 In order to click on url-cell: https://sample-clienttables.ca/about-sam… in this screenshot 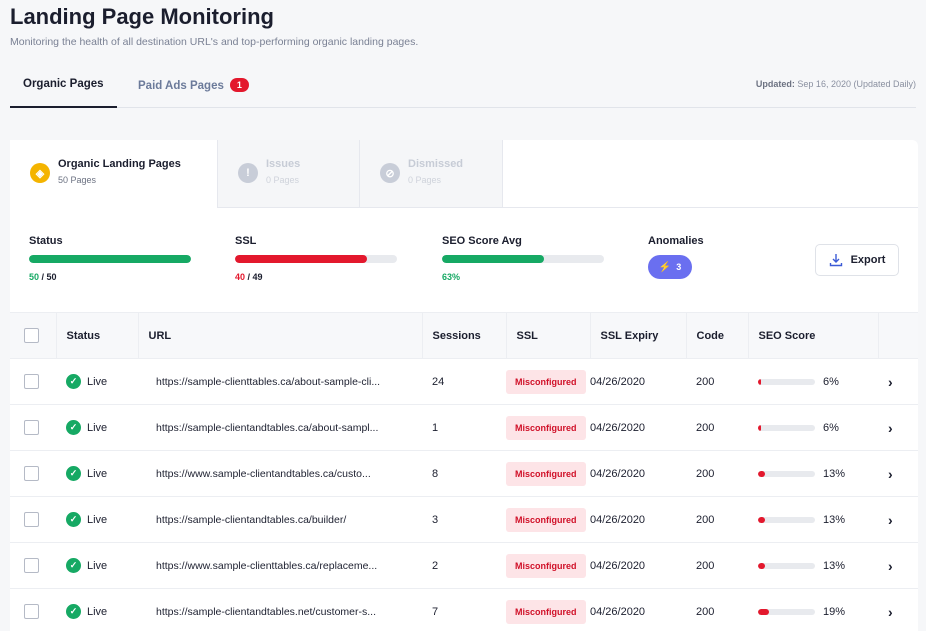, I will do `click(280, 381)`.